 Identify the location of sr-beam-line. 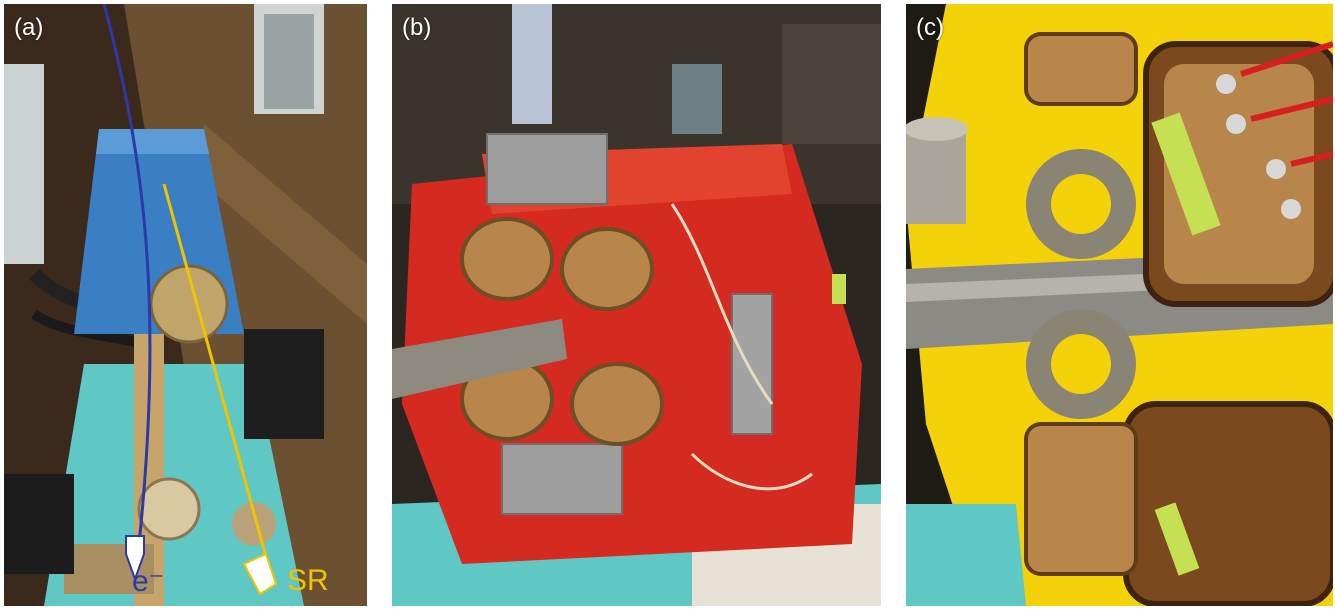
(218, 381).